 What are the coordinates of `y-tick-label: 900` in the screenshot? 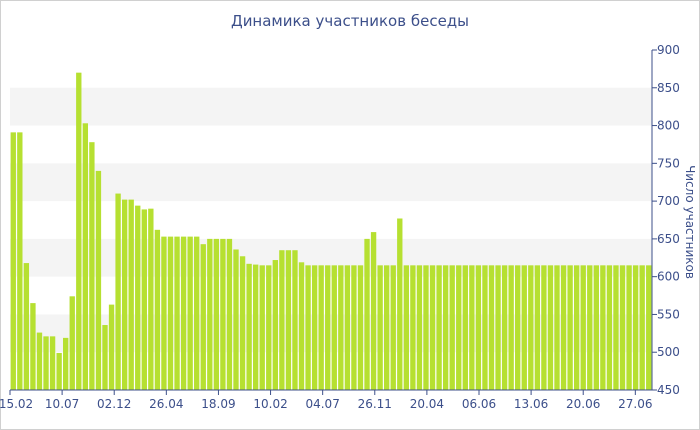 It's located at (668, 50).